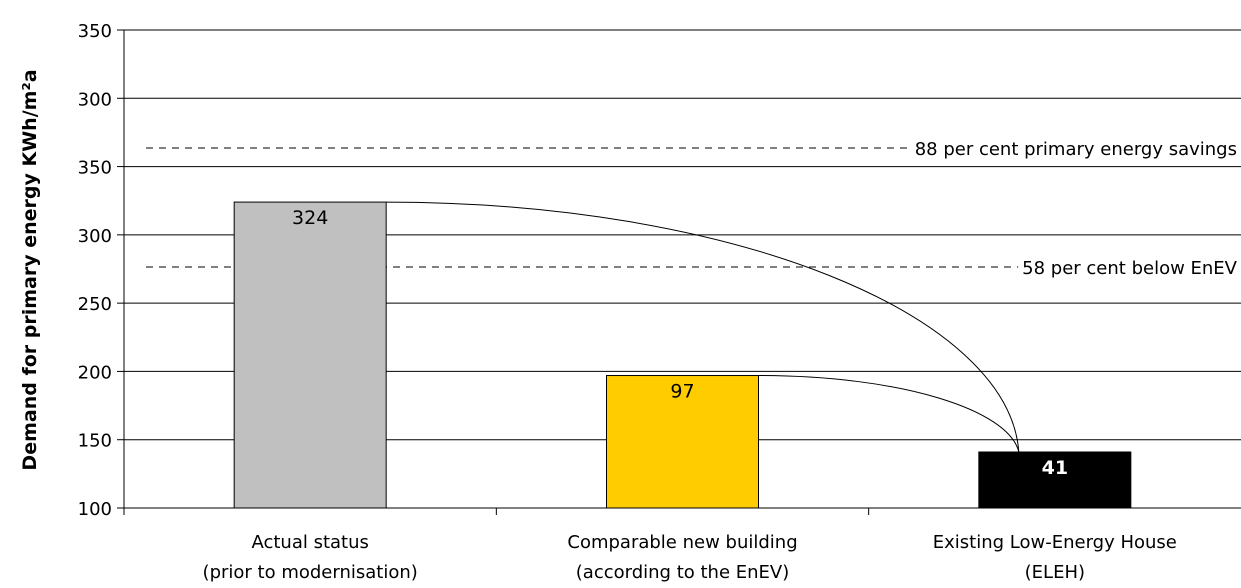  Describe the element at coordinates (682, 572) in the screenshot. I see `x-category-sublabel: (according to the EnEV)` at that location.